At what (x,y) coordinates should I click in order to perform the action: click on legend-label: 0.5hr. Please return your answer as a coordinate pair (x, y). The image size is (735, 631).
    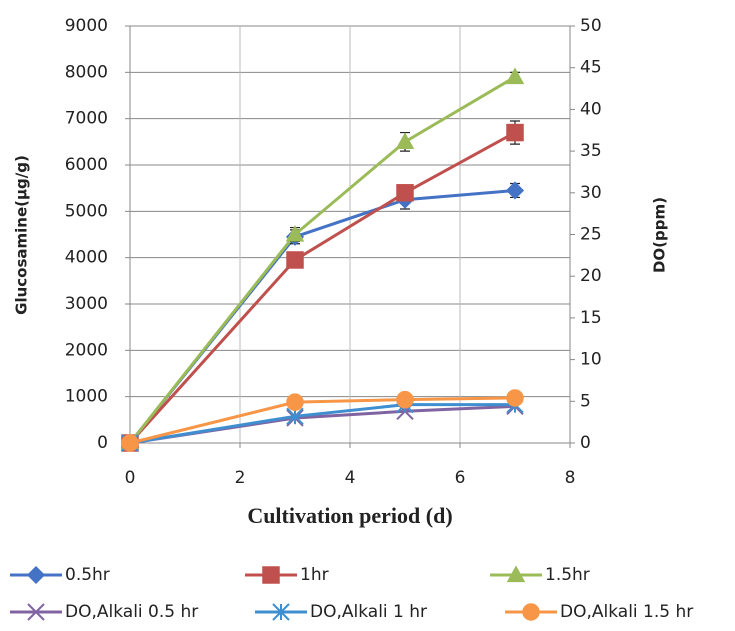
    Looking at the image, I should click on (87, 575).